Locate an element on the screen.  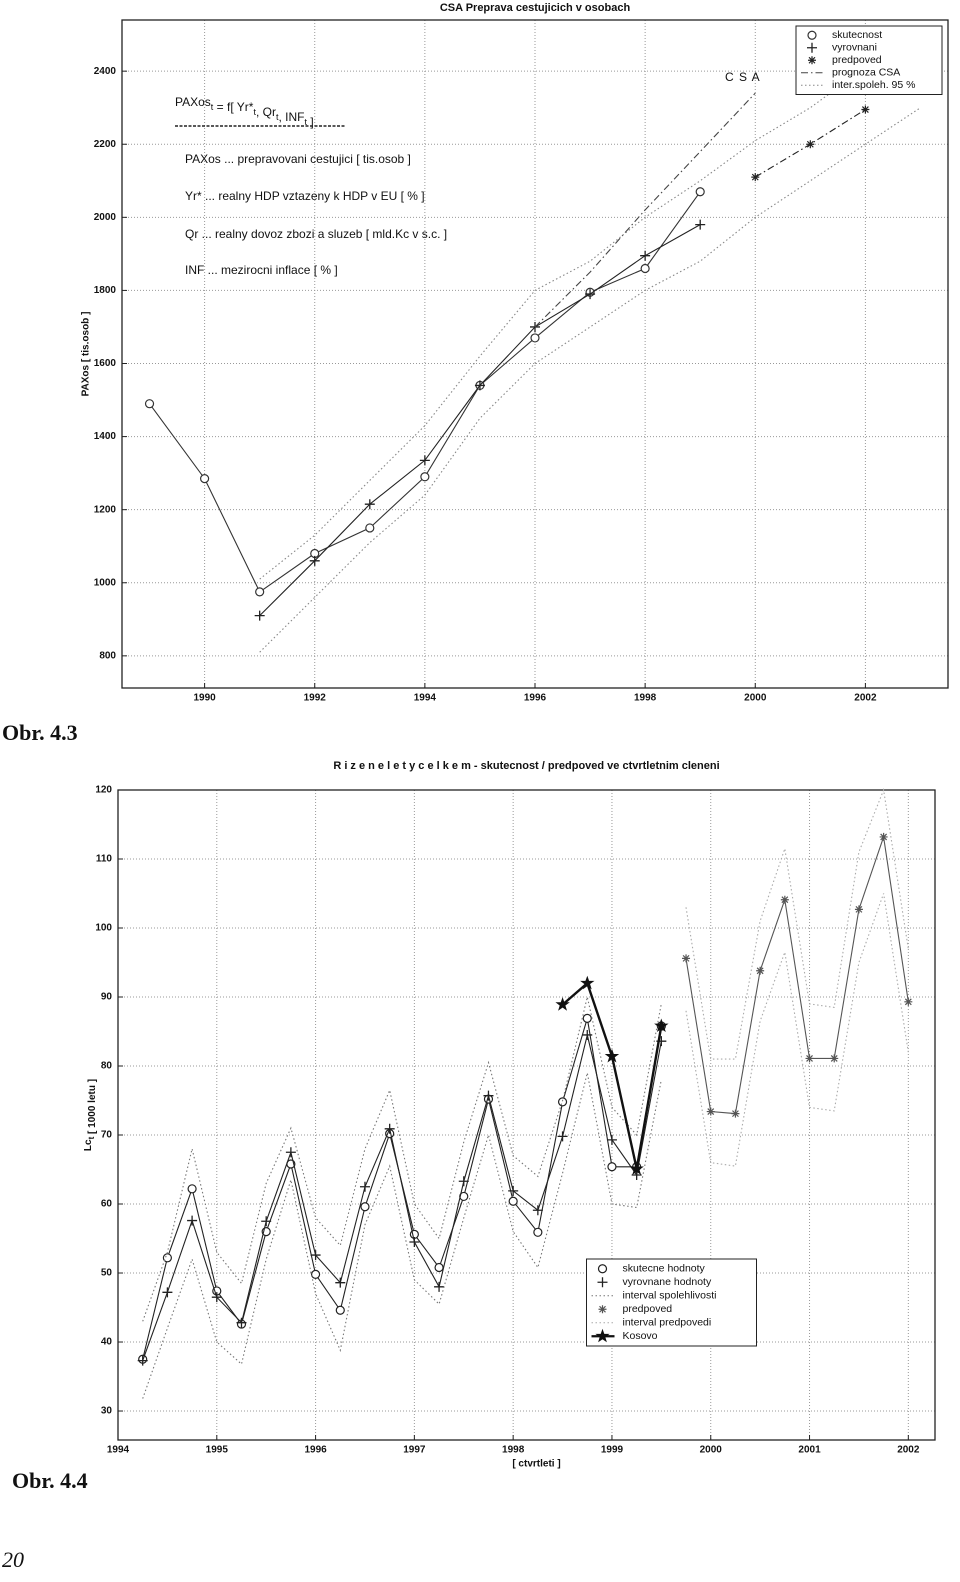
legend-label: skutecne hodnoty is located at coordinates (664, 1269).